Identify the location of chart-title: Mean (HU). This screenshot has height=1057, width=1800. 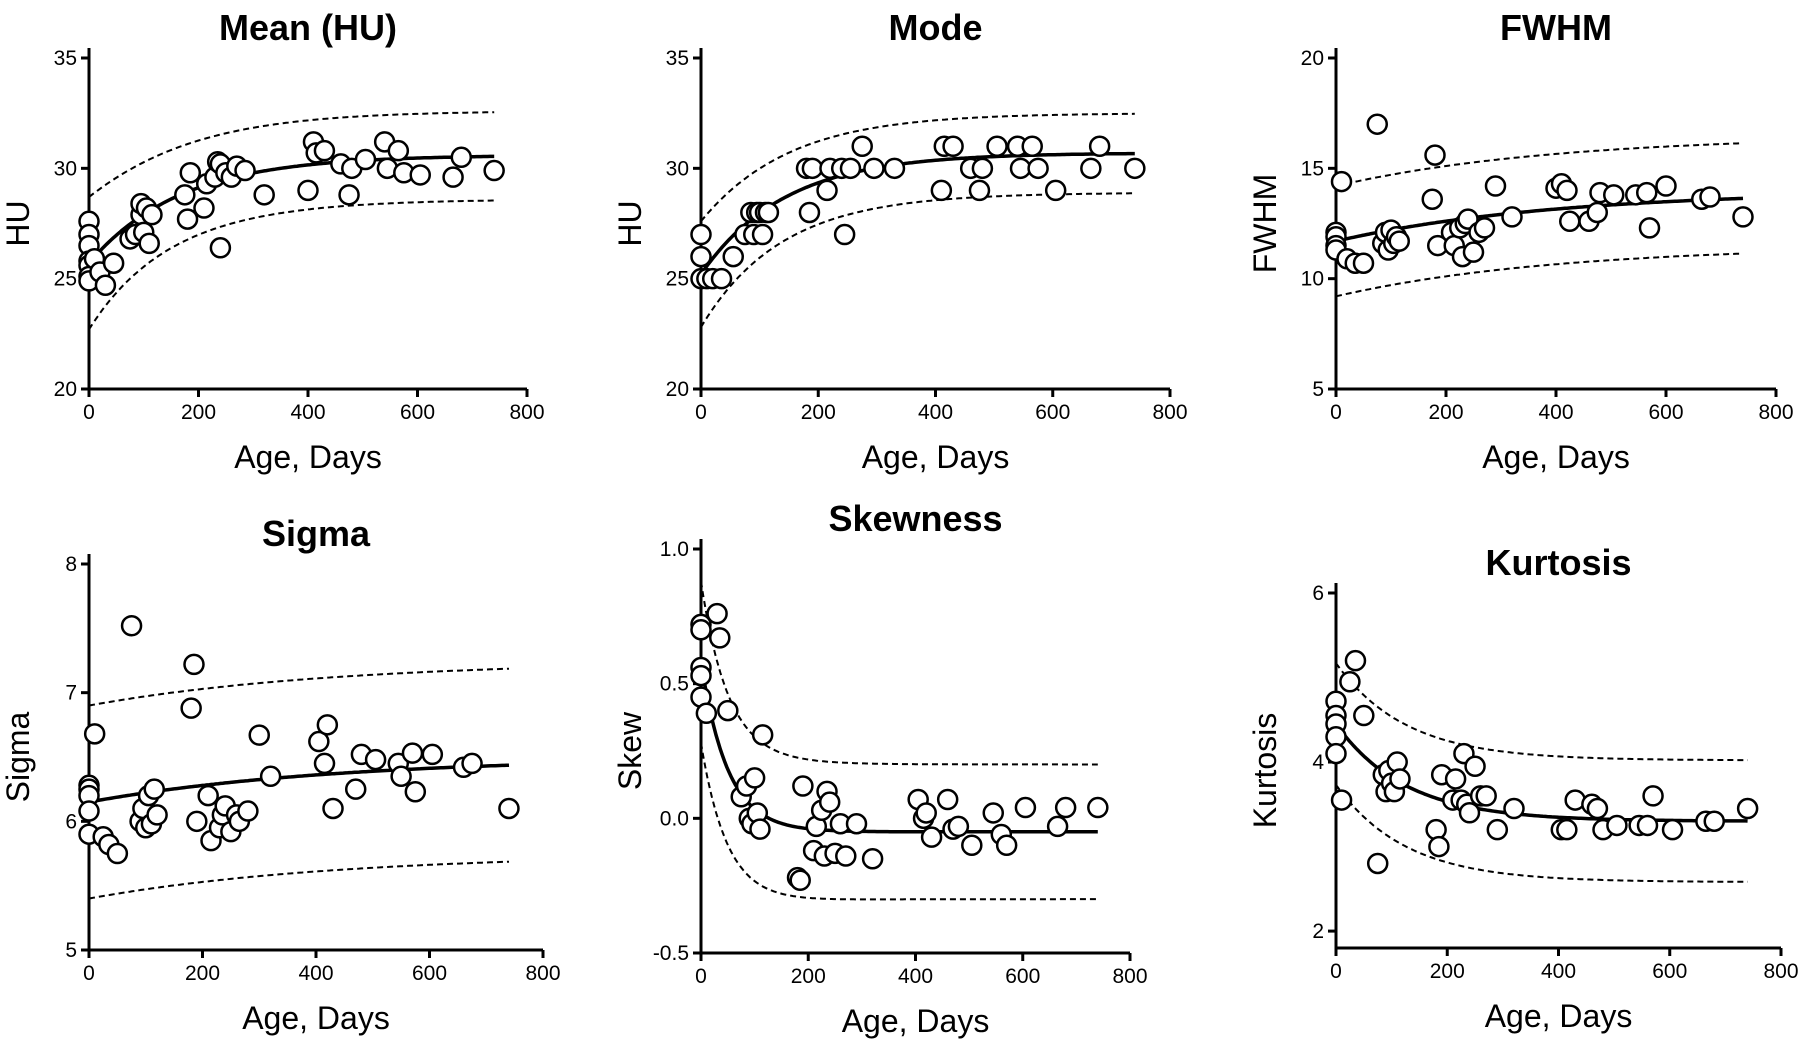
(308, 27).